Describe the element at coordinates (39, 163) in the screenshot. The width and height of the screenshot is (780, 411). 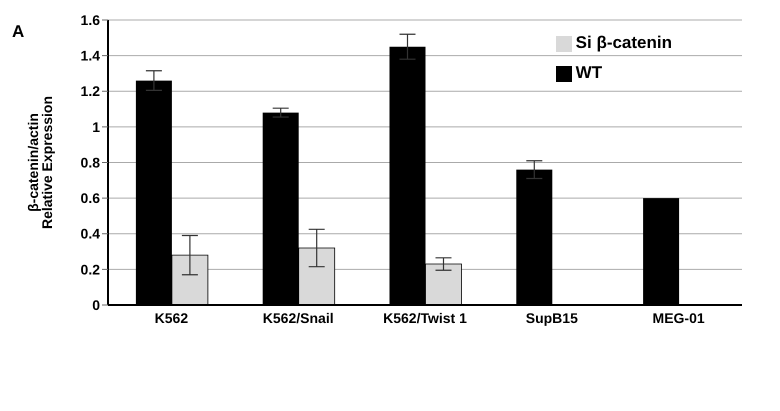
I see `y-axis-title: β-catenin/actin Relative Expression` at that location.